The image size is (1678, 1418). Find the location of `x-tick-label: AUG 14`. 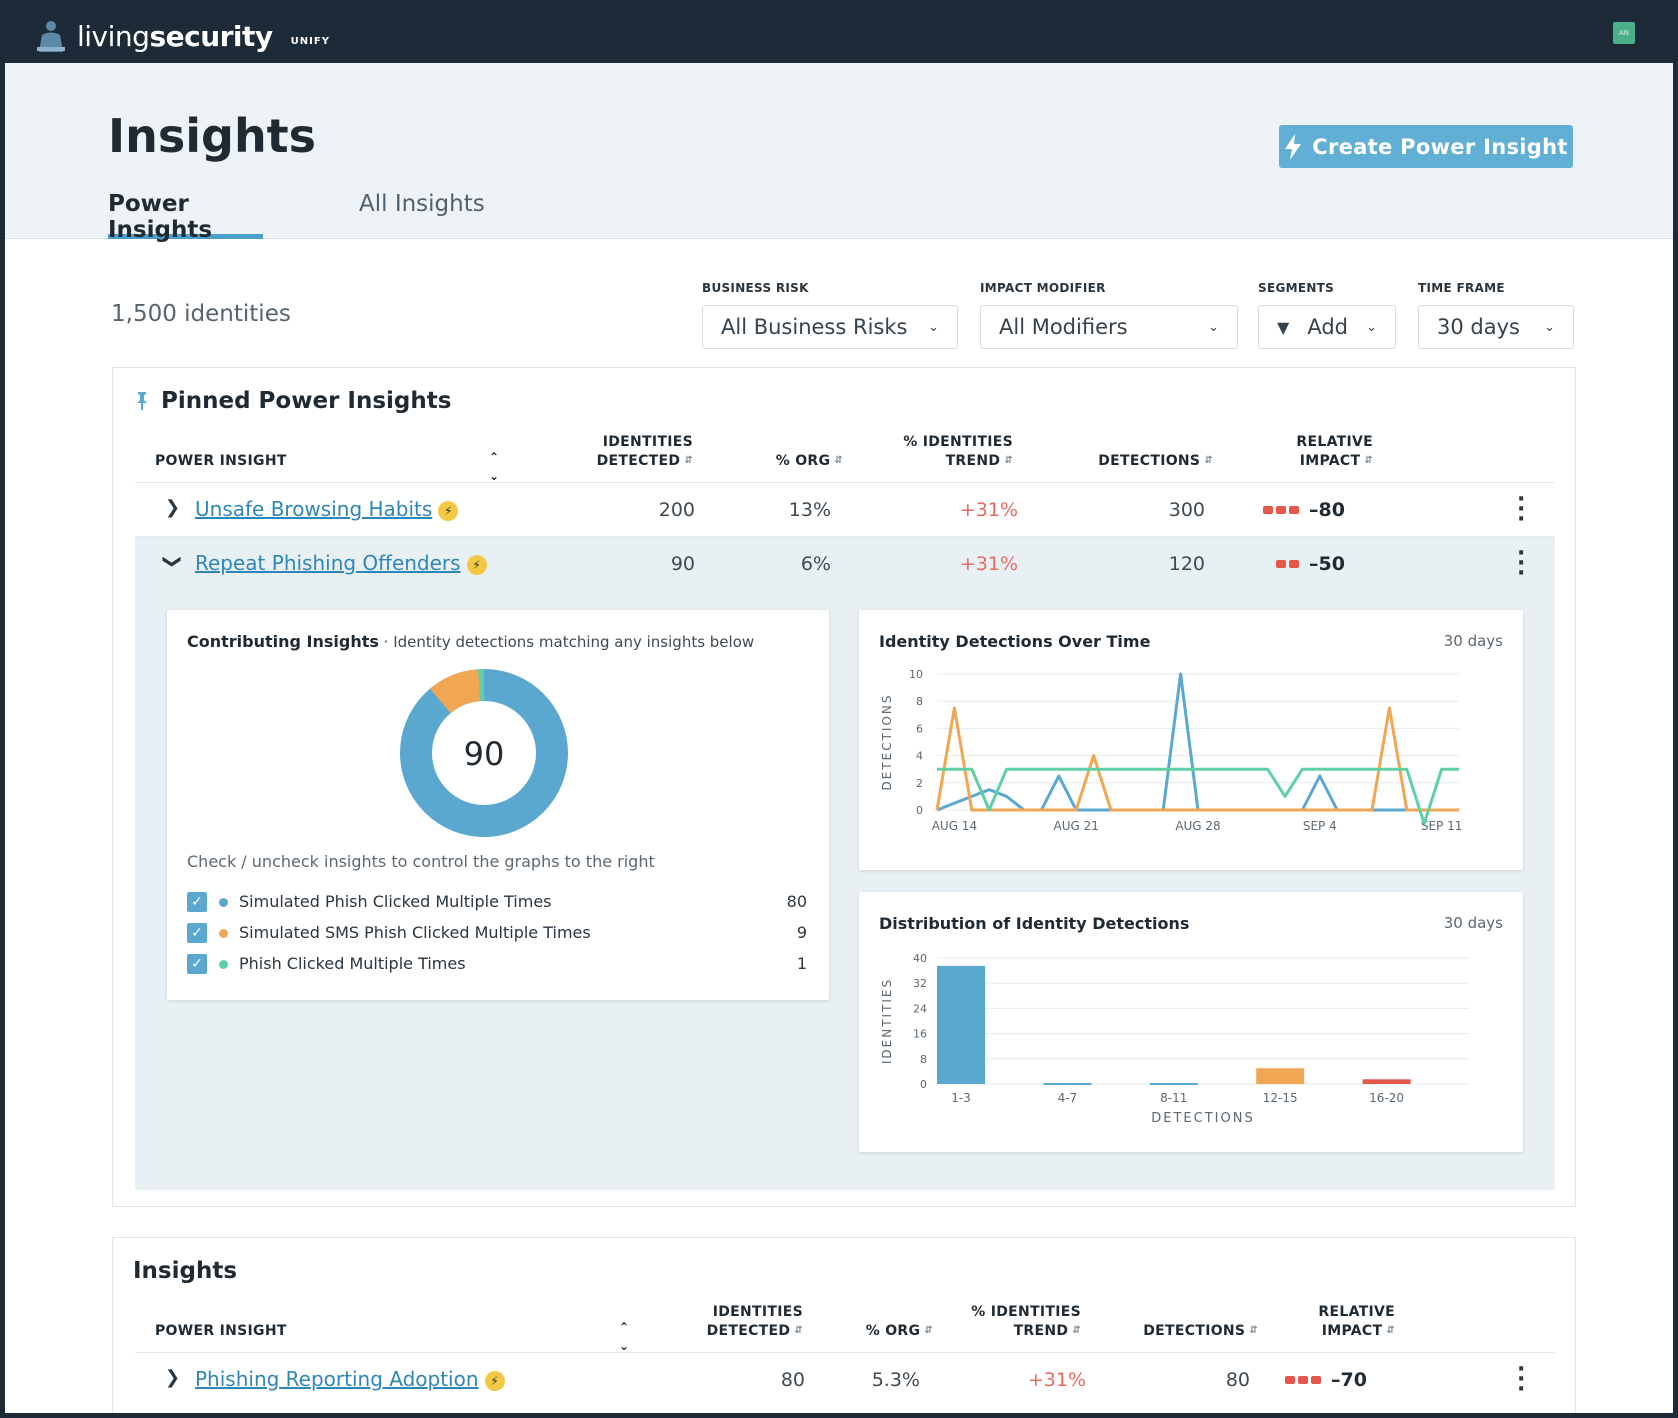

x-tick-label: AUG 14 is located at coordinates (954, 826).